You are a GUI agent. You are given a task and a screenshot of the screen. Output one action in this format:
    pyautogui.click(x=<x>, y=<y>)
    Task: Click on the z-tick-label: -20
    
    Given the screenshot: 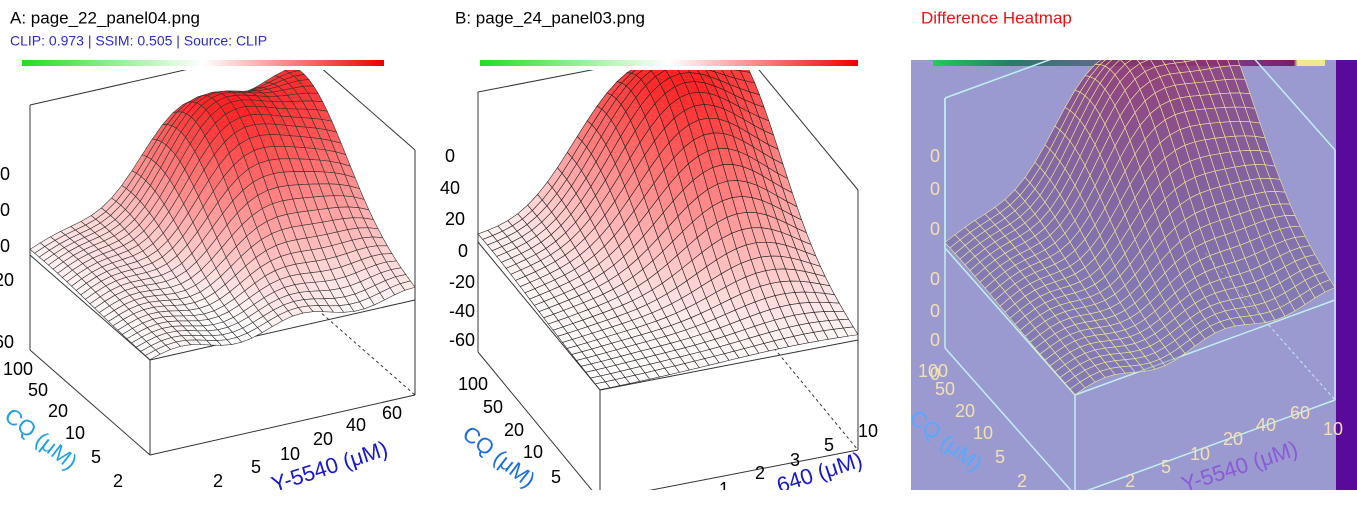 What is the action you would take?
    pyautogui.click(x=462, y=282)
    